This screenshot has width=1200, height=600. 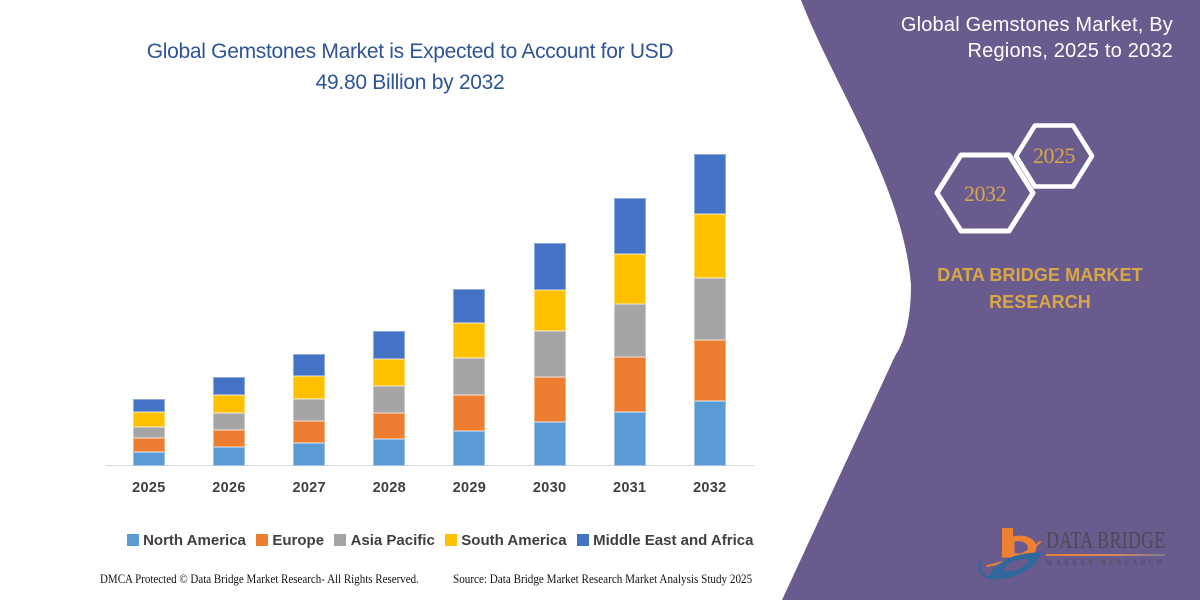 What do you see at coordinates (1106, 562) in the screenshot?
I see `logo-wordmark-subtitle: MARKET RESEARCH` at bounding box center [1106, 562].